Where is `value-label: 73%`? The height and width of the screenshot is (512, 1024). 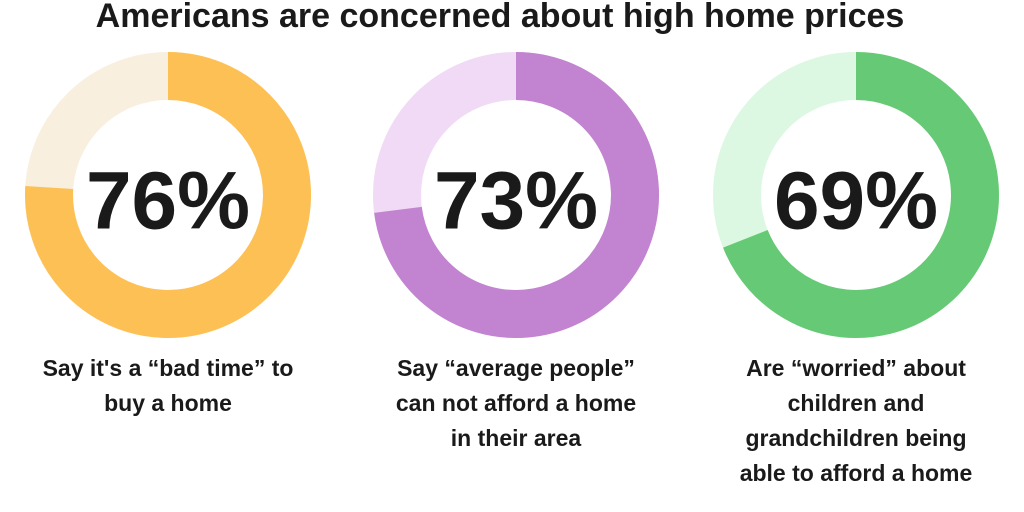 value-label: 73% is located at coordinates (516, 201).